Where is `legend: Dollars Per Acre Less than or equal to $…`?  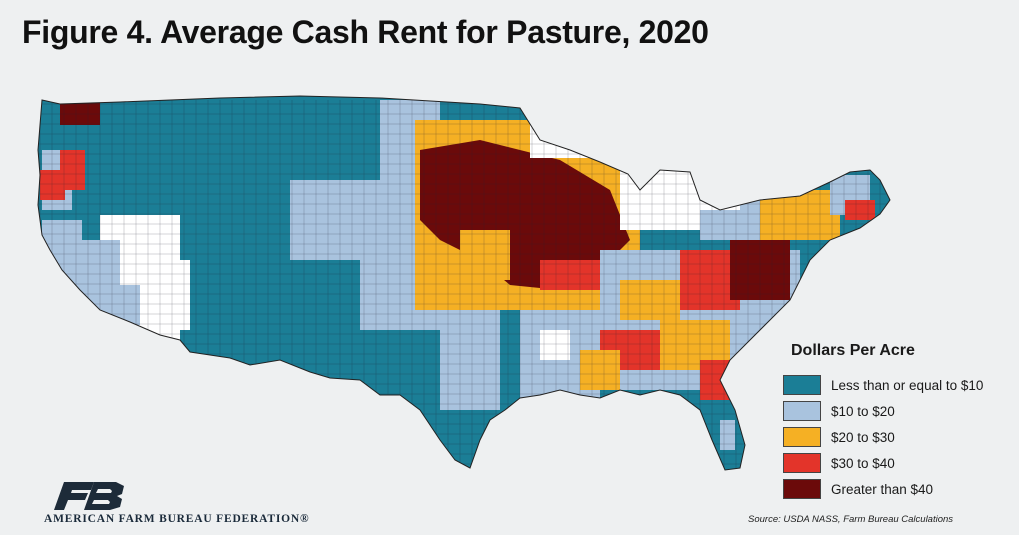
legend: Dollars Per Acre Less than or equal to $… is located at coordinates (898, 422).